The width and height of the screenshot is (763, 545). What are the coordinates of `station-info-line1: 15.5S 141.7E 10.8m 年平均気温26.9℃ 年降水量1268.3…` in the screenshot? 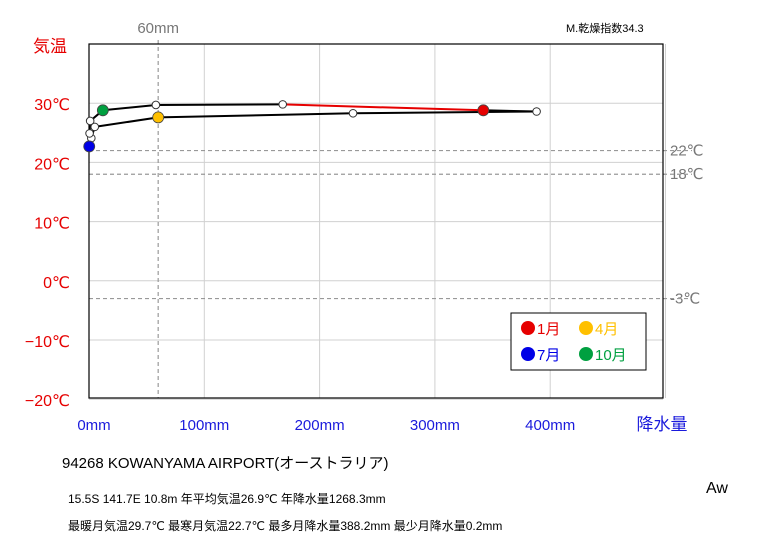 It's located at (227, 499).